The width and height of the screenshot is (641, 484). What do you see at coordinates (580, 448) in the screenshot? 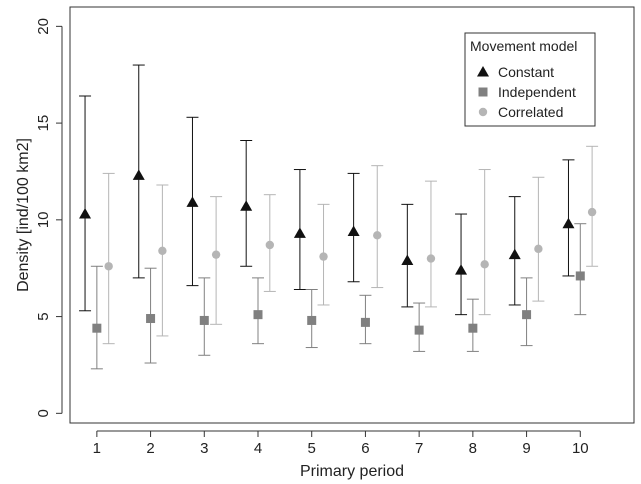
I see `x-tick-label: 10` at bounding box center [580, 448].